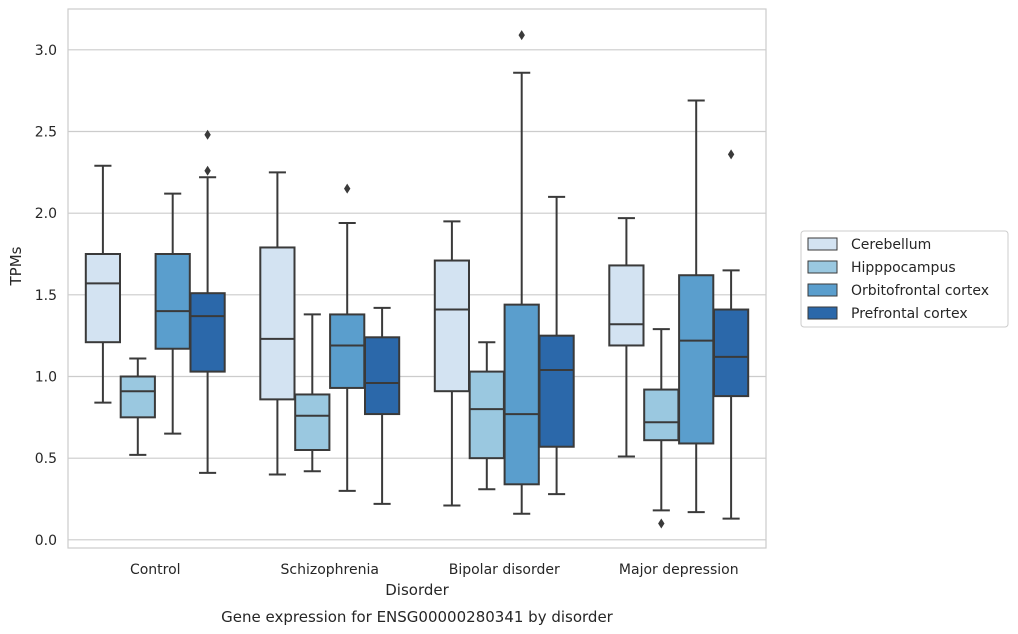 The height and width of the screenshot is (634, 1018). Describe the element at coordinates (679, 570) in the screenshot. I see `x-tick-label: Major depression` at that location.